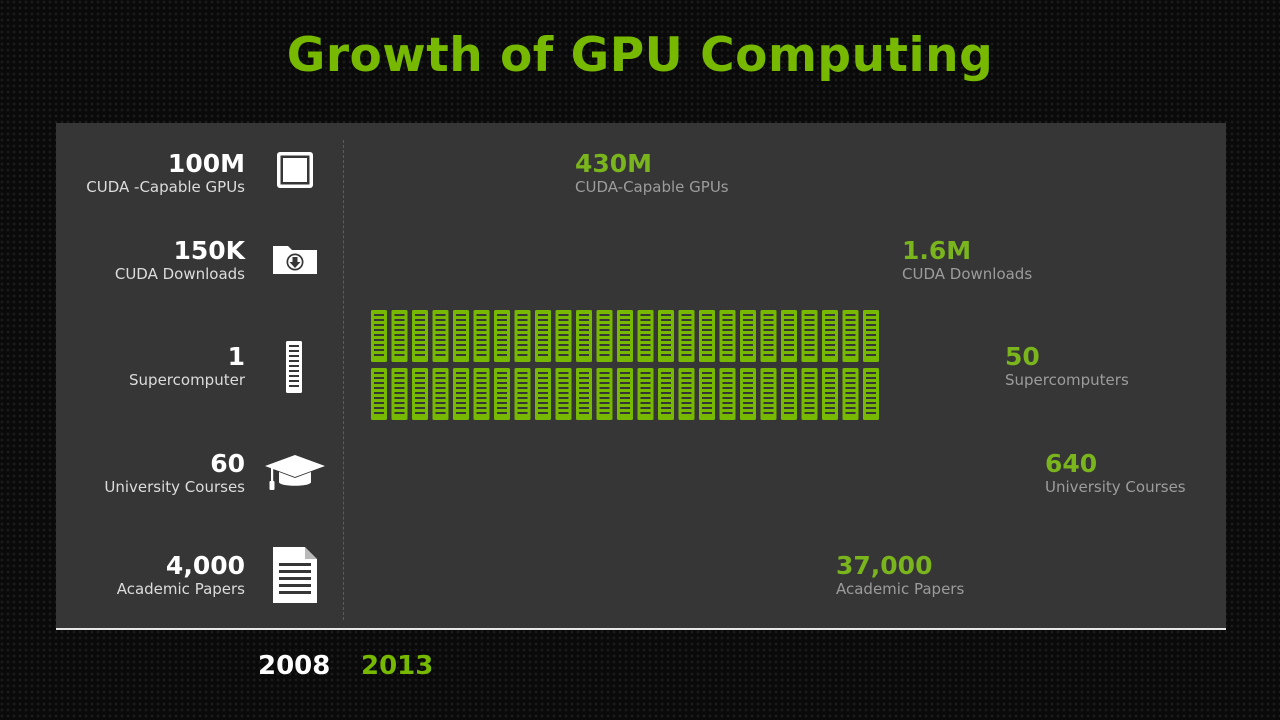  What do you see at coordinates (1067, 366) in the screenshot?
I see `row-2-2013-label: 50 Supercomputers` at bounding box center [1067, 366].